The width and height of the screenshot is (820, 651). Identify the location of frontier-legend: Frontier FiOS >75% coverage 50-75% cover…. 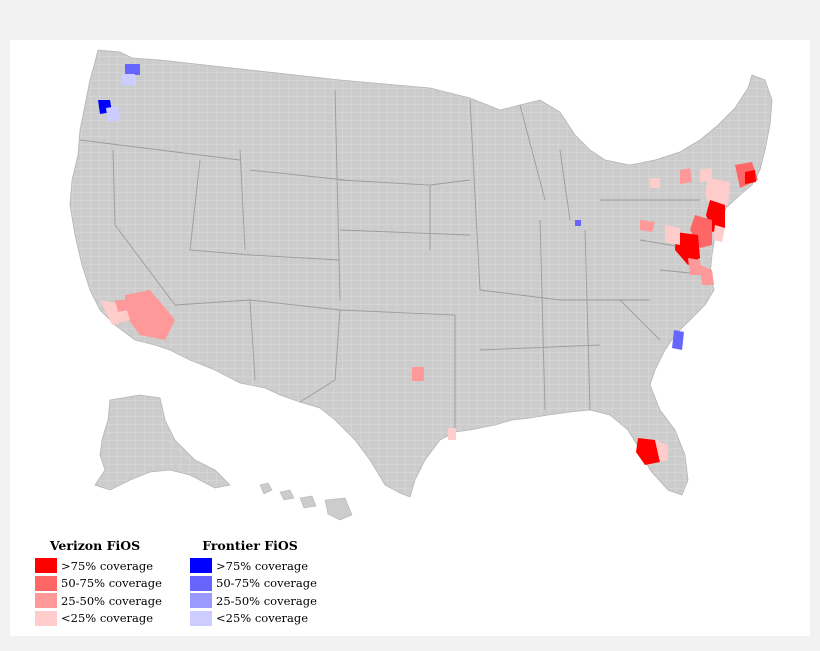
(253, 582).